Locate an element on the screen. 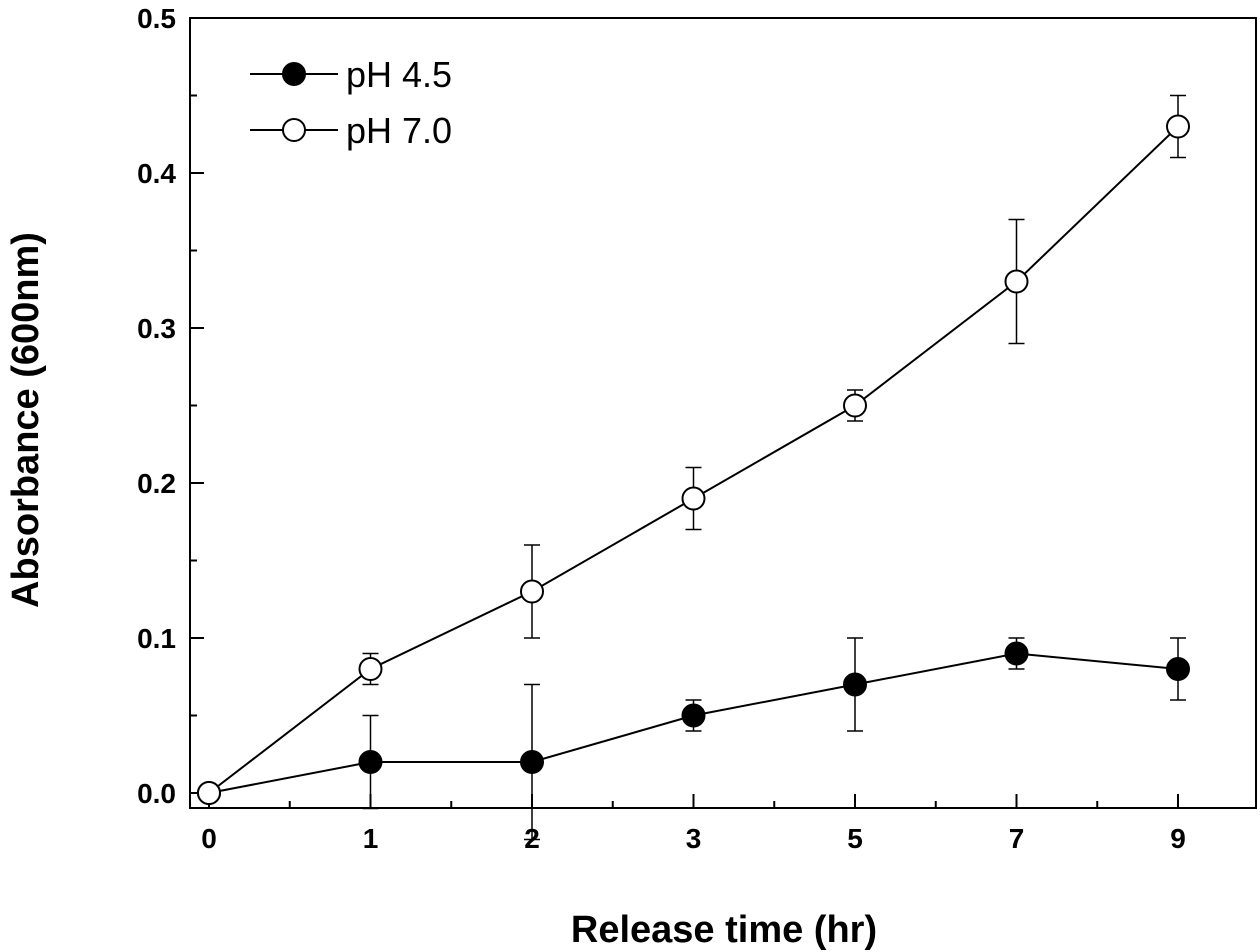  legend-item: pH 7.0 is located at coordinates (351, 130).